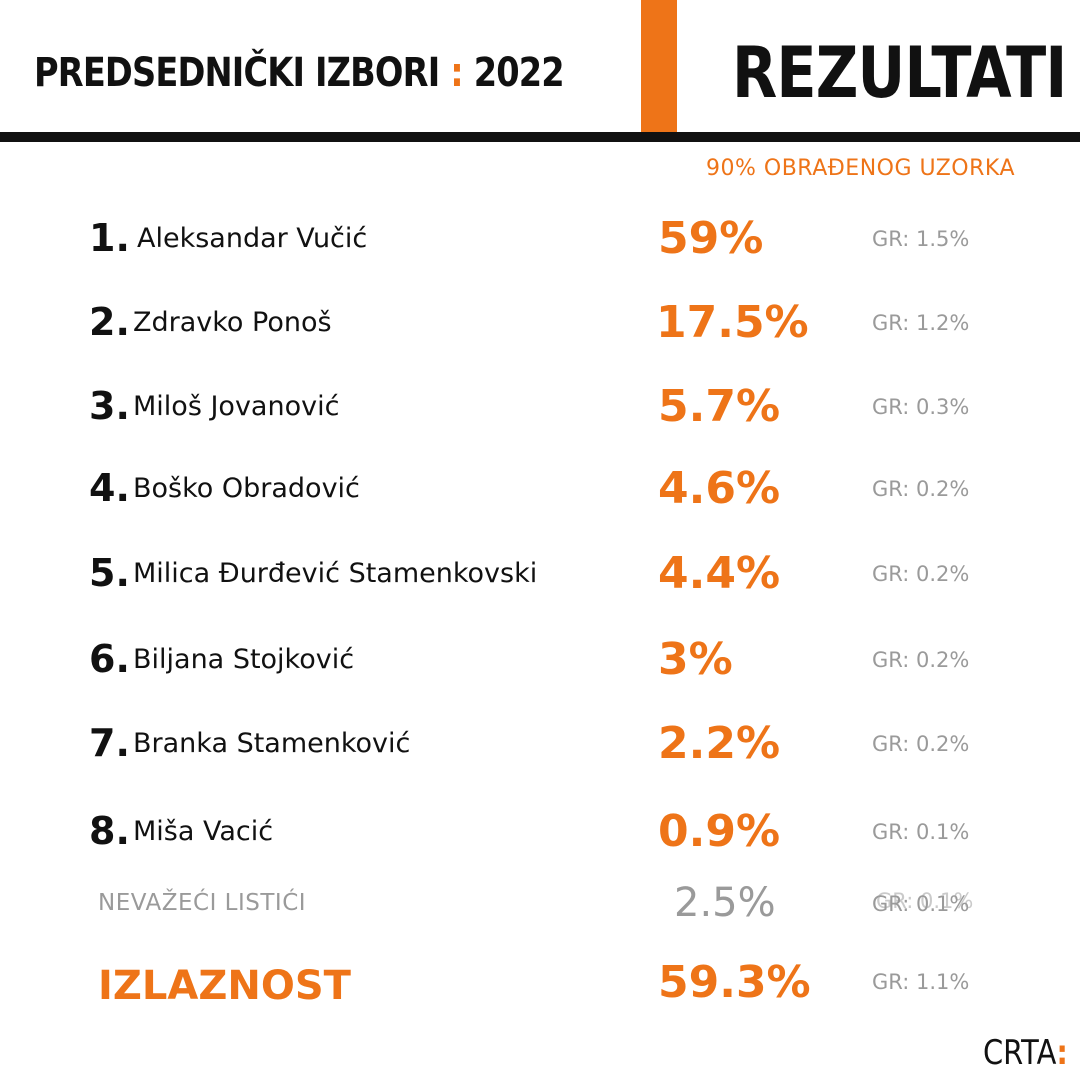  What do you see at coordinates (109, 406) in the screenshot?
I see `candidate-rank: 3.` at bounding box center [109, 406].